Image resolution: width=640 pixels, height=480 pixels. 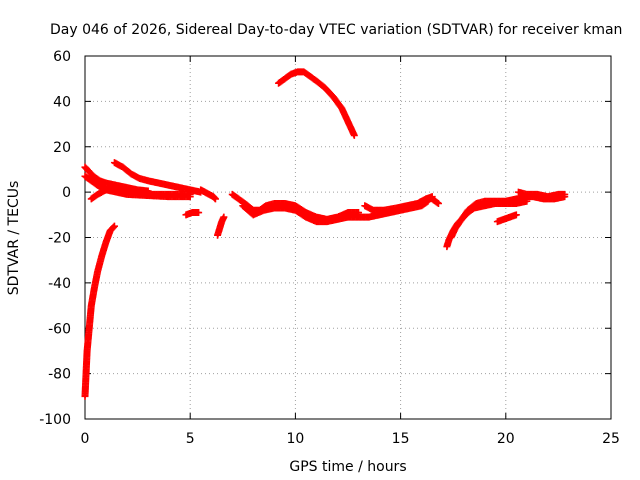 What do you see at coordinates (190, 439) in the screenshot?
I see `x-tick-label: 5` at bounding box center [190, 439].